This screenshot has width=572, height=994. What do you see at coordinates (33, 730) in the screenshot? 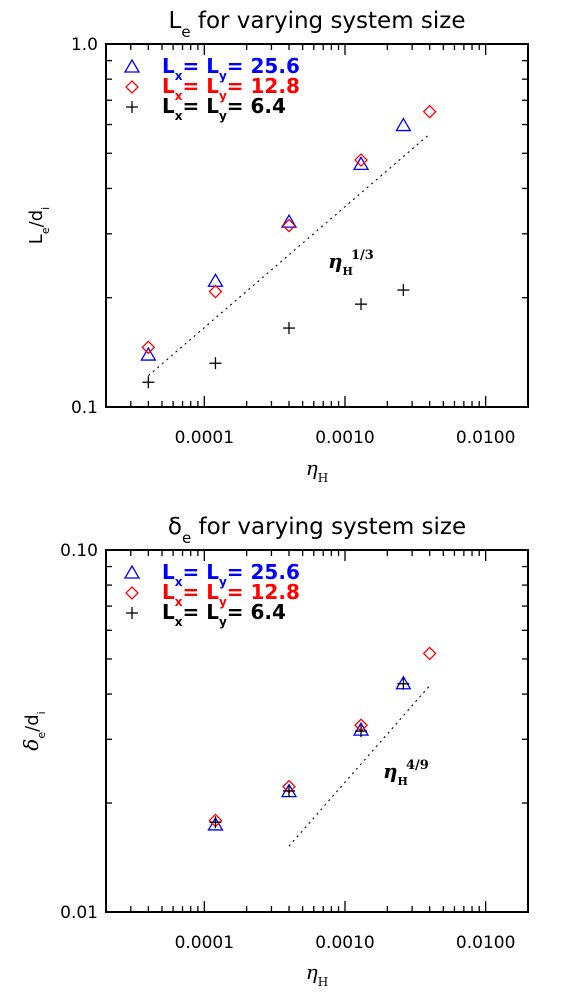
I see `y-axis-label: δe/di` at bounding box center [33, 730].